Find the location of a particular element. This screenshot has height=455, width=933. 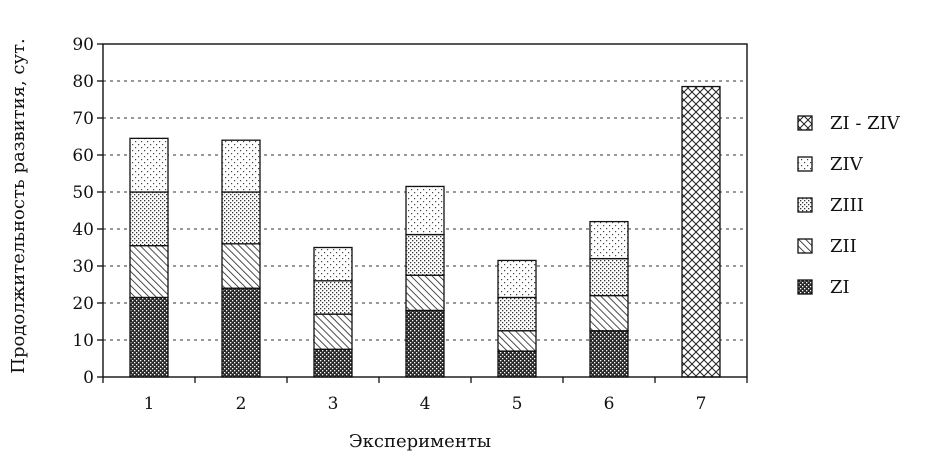

x-tick-label: 2 is located at coordinates (241, 404).